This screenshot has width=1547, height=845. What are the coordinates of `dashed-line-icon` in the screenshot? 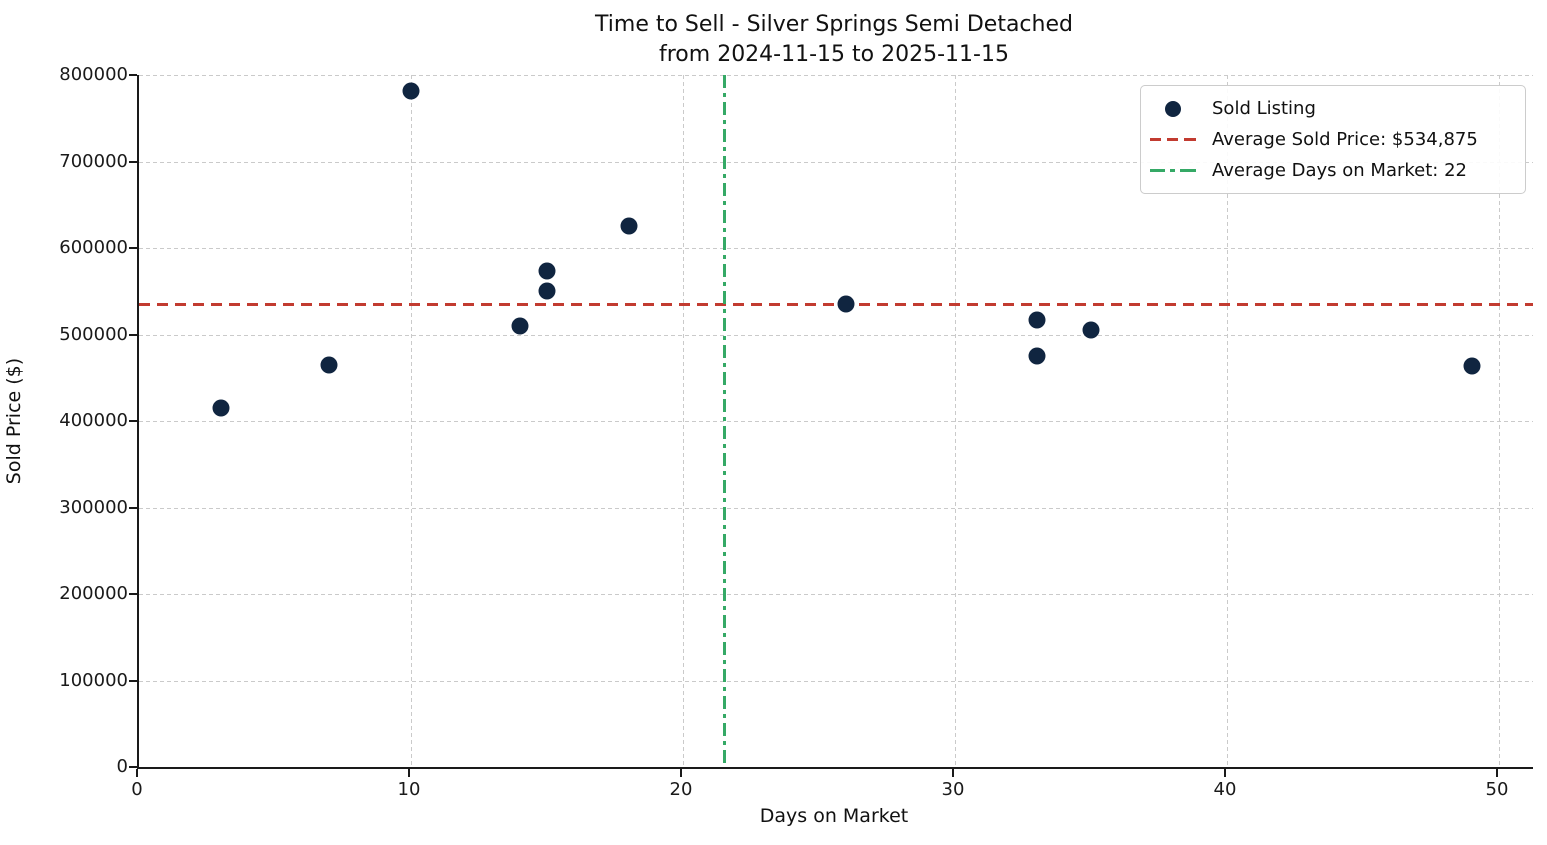 It's located at (1173, 139).